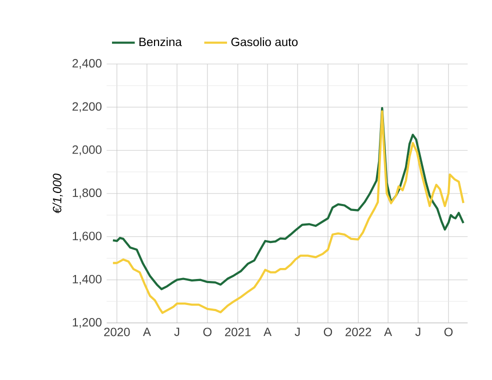 The width and height of the screenshot is (492, 380). What do you see at coordinates (87, 107) in the screenshot?
I see `y-tick-label: 2,200` at bounding box center [87, 107].